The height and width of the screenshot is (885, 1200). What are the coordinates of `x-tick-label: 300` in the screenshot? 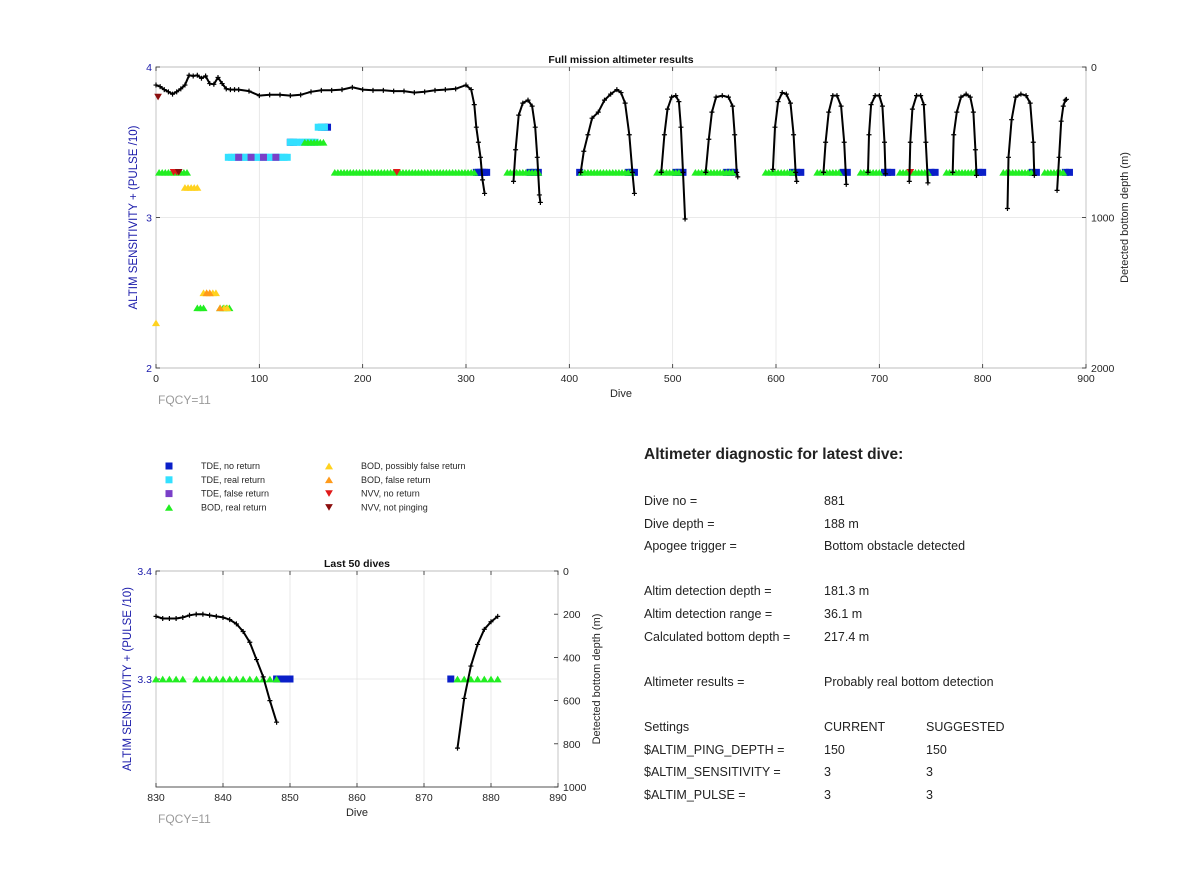 It's located at (466, 379).